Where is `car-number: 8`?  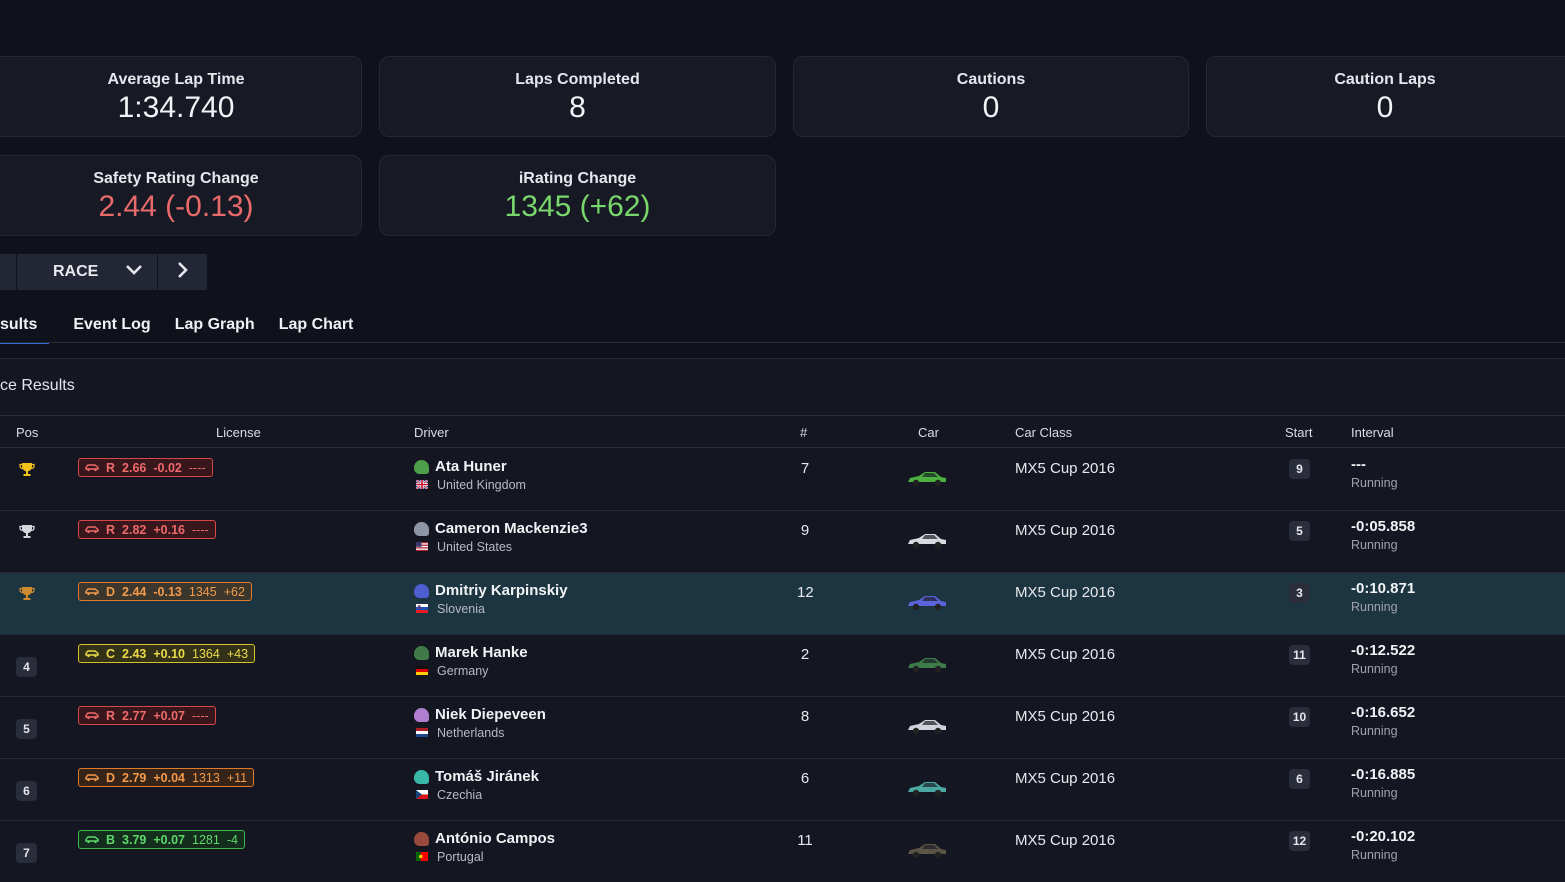
car-number: 8 is located at coordinates (805, 716).